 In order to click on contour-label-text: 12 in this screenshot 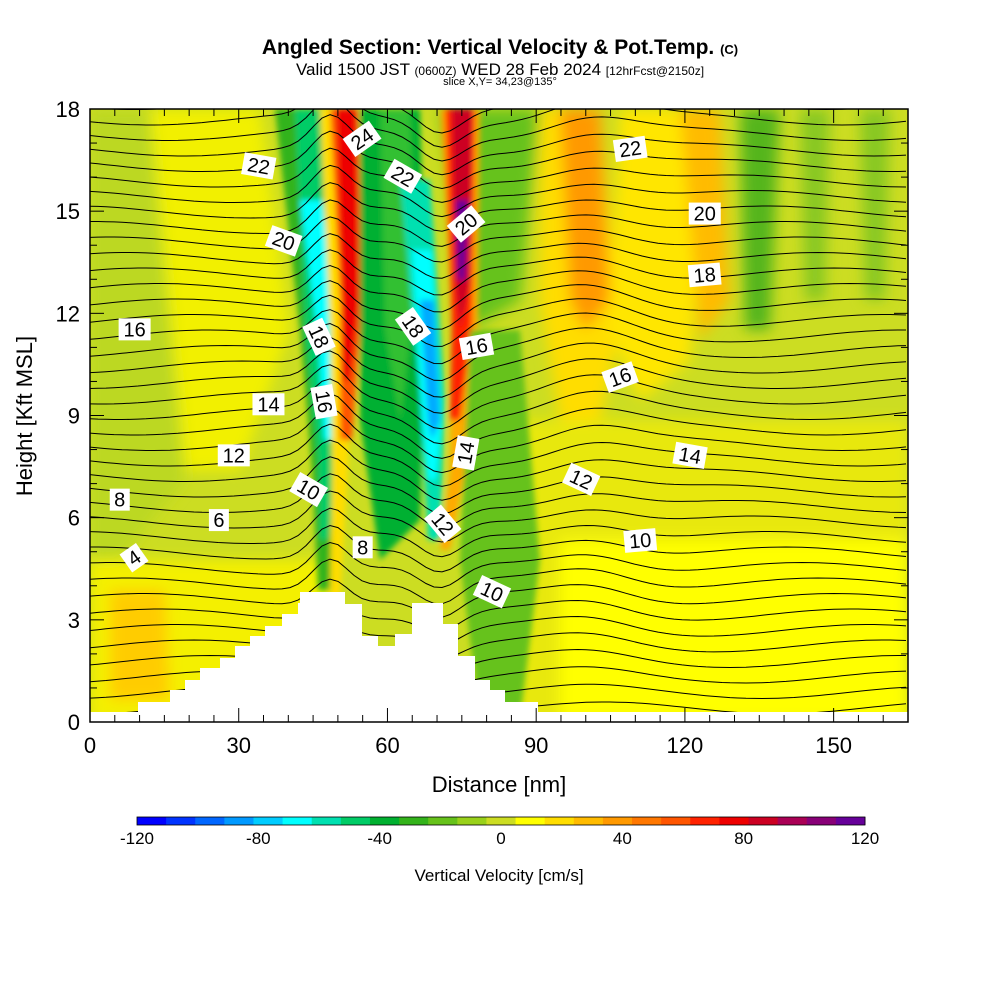, I will do `click(234, 456)`.